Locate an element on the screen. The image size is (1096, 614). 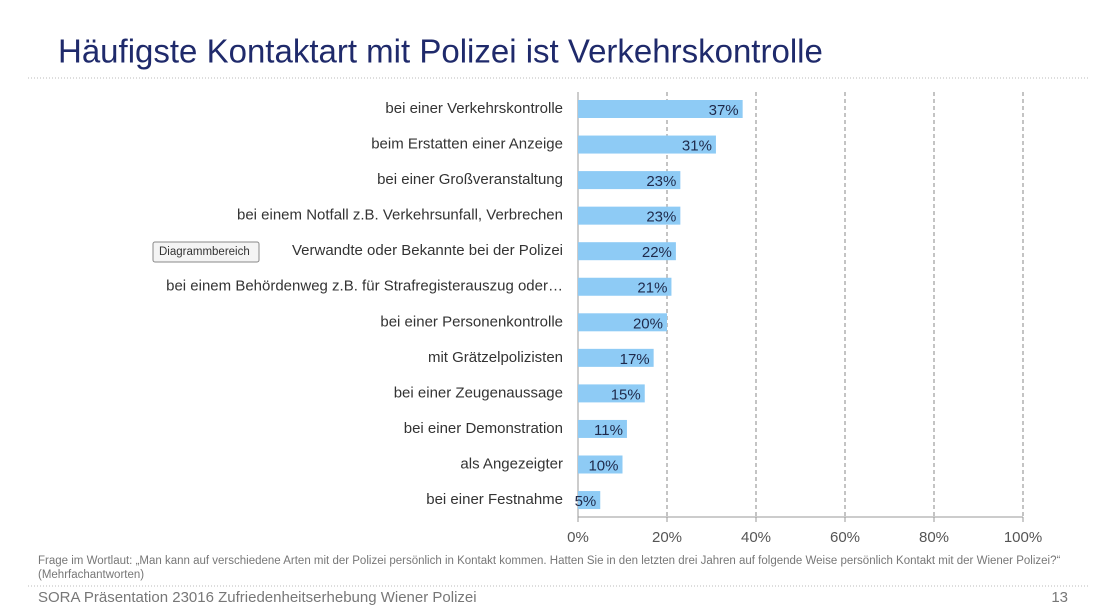
y-tick-label: bei einer Demonstration is located at coordinates (483, 428).